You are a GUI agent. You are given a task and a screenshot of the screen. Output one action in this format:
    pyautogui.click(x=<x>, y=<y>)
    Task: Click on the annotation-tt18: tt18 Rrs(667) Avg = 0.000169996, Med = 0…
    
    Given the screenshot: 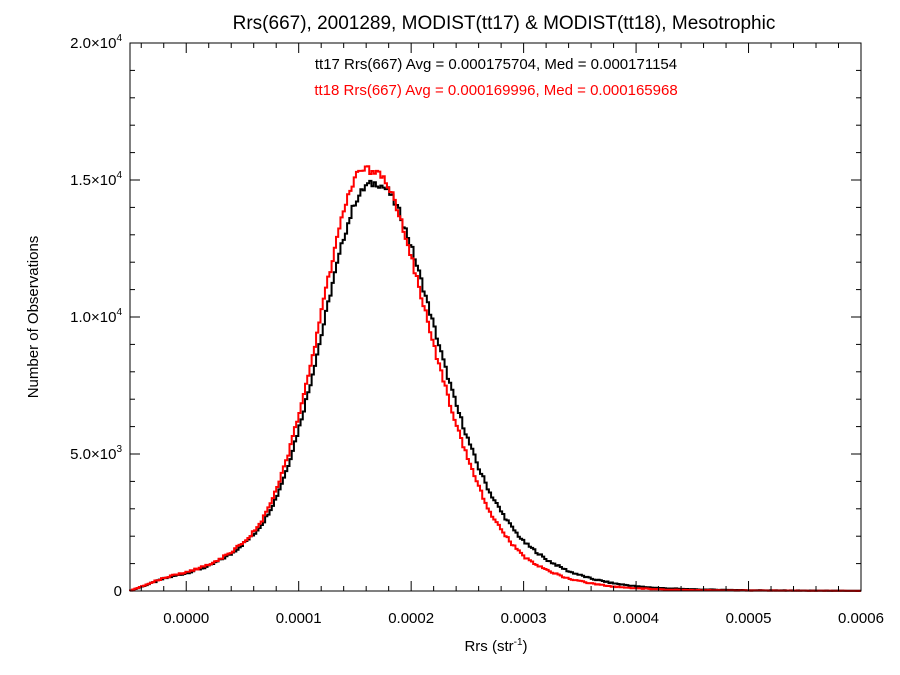 What is the action you would take?
    pyautogui.click(x=495, y=90)
    